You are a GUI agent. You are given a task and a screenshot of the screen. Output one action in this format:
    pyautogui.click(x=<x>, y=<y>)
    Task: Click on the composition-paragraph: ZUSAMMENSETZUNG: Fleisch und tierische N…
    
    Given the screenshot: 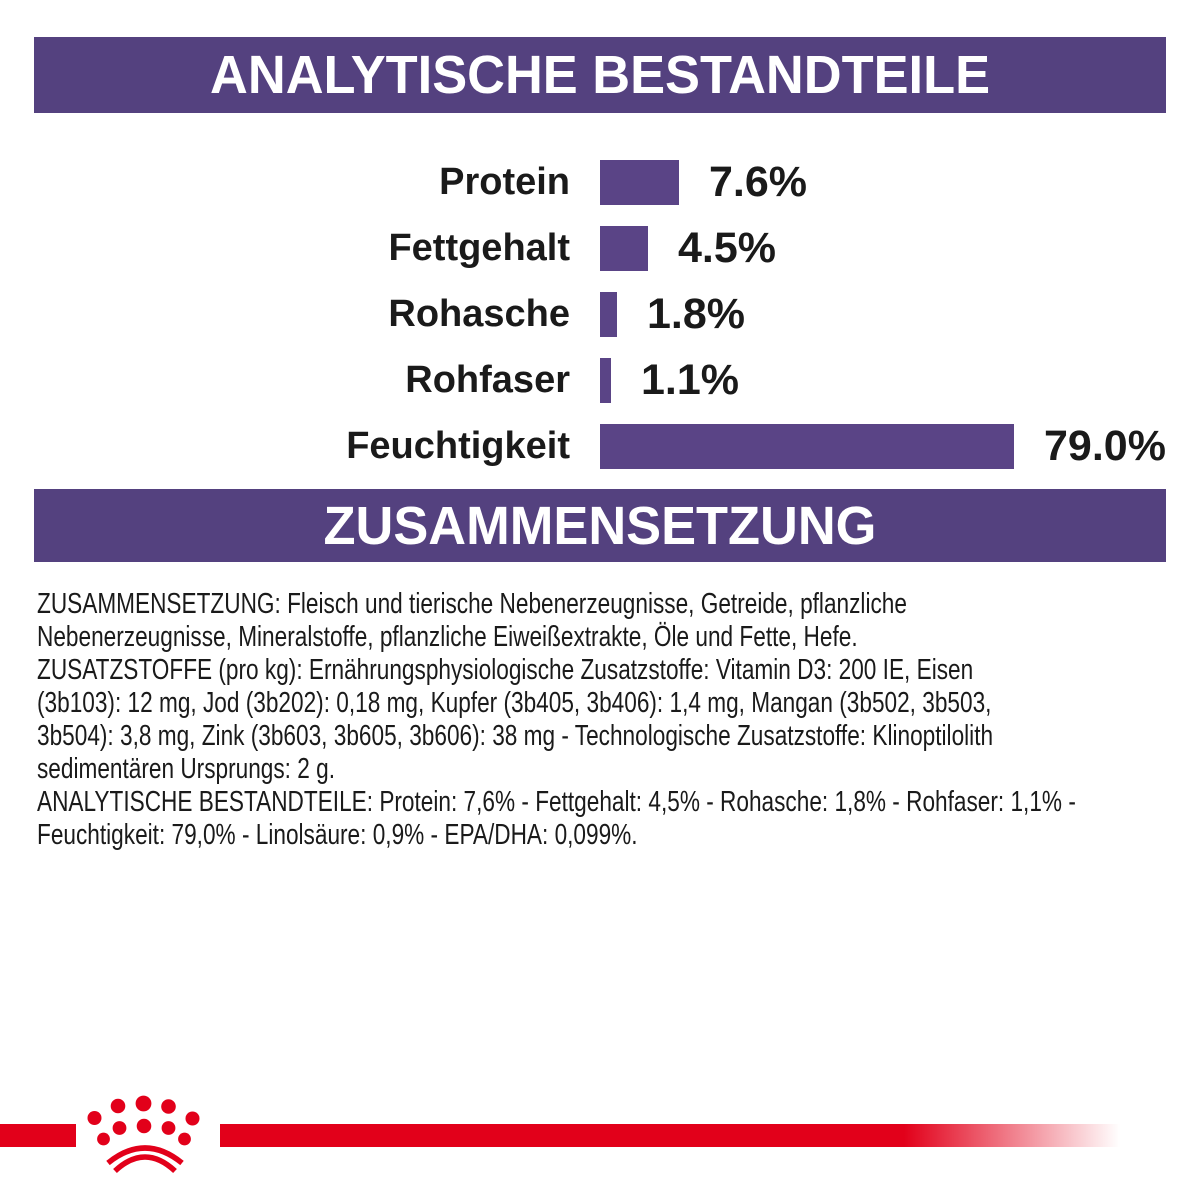 What is the action you would take?
    pyautogui.click(x=472, y=620)
    